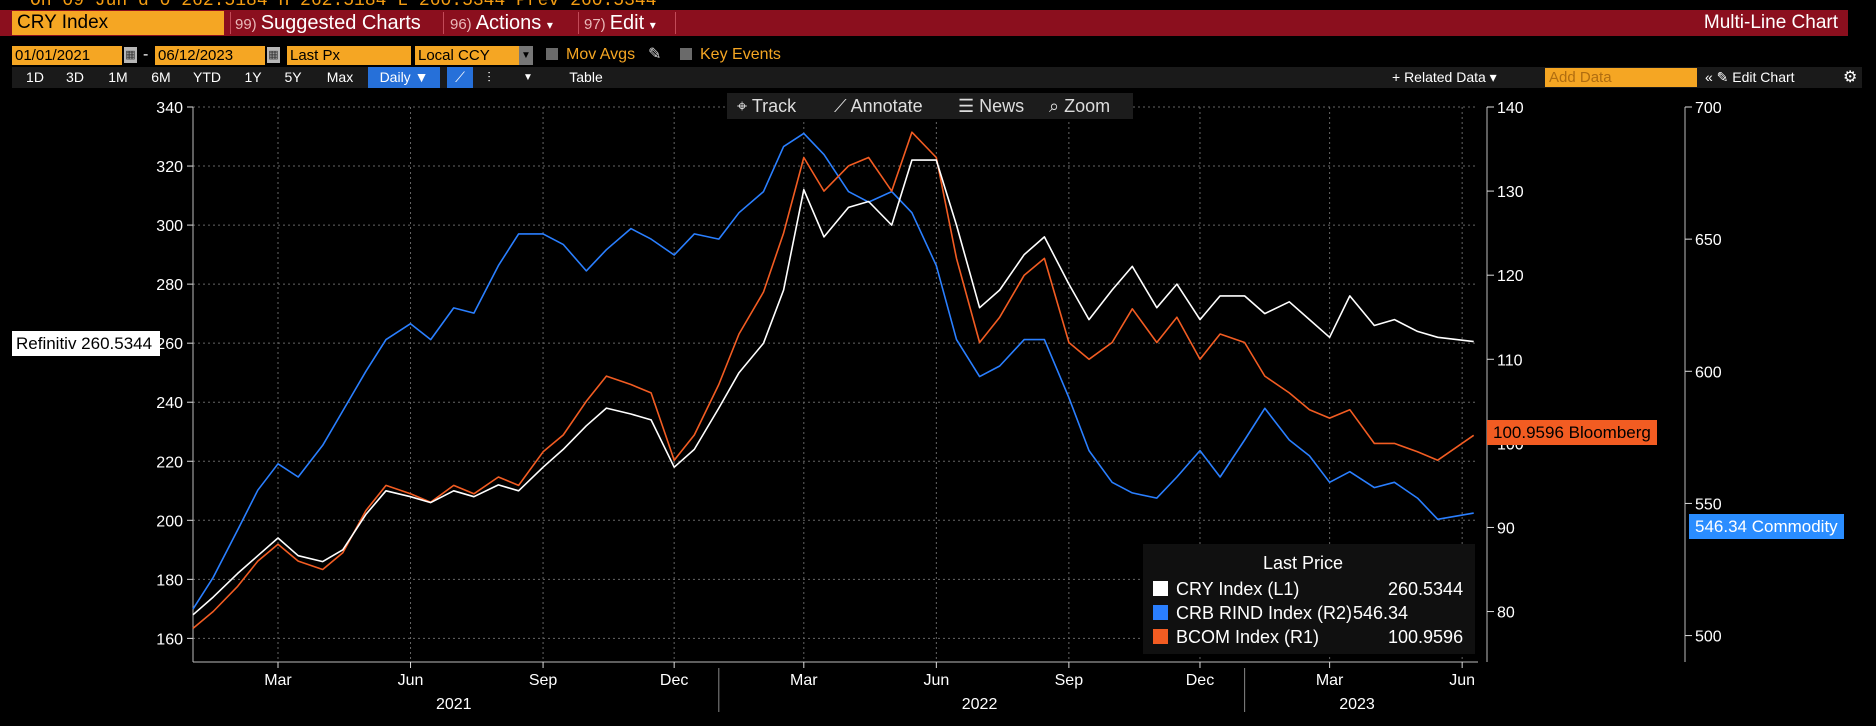  Describe the element at coordinates (118, 23) in the screenshot. I see `security-field: CRY Index` at that location.